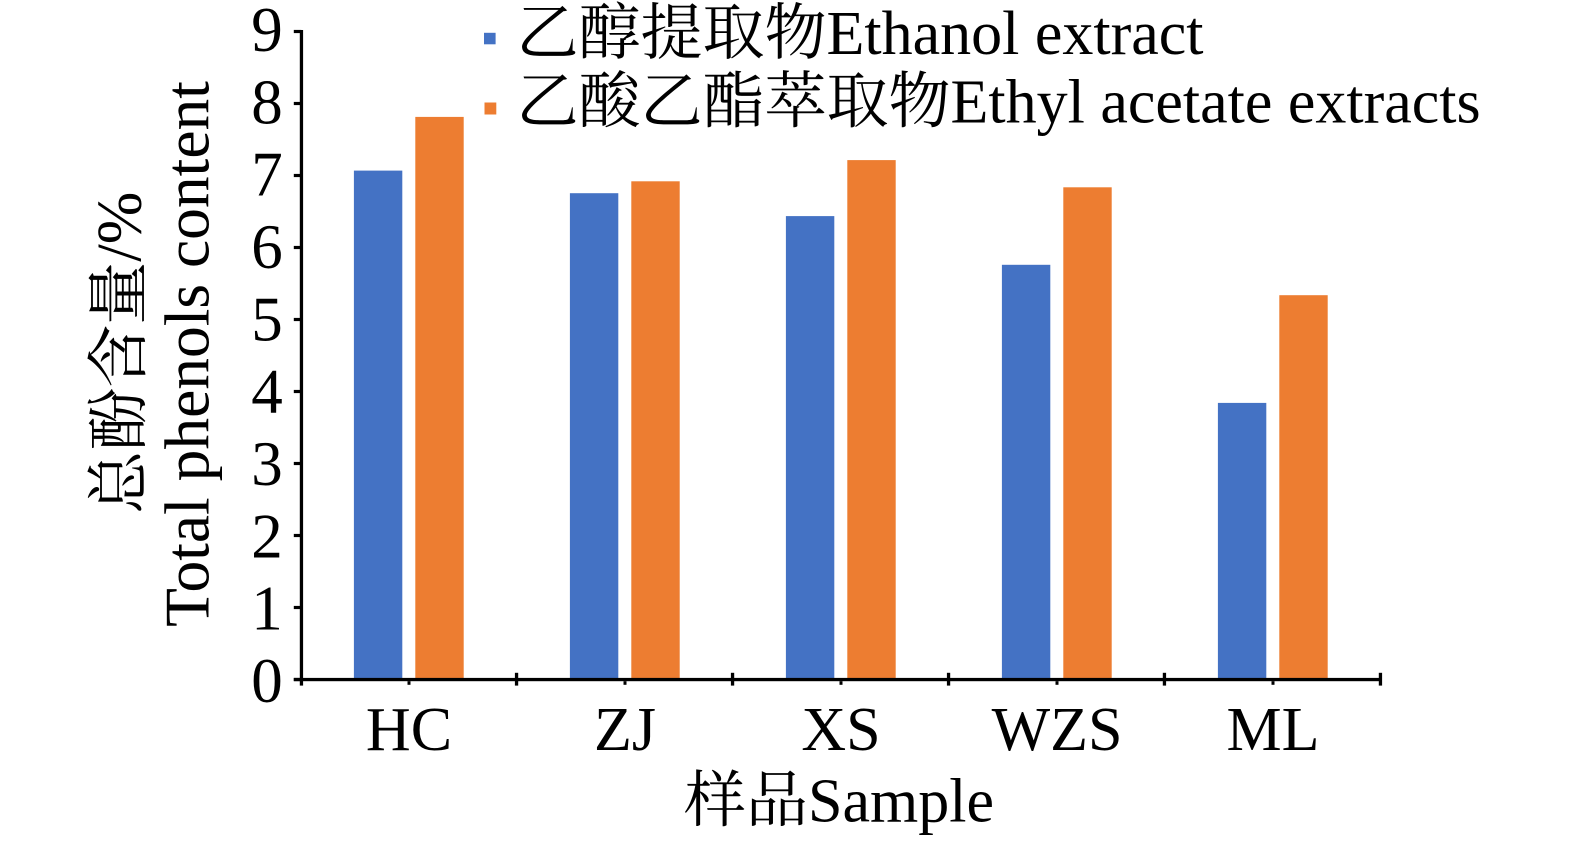  What do you see at coordinates (1057, 730) in the screenshot?
I see `svg-text: WZS` at bounding box center [1057, 730].